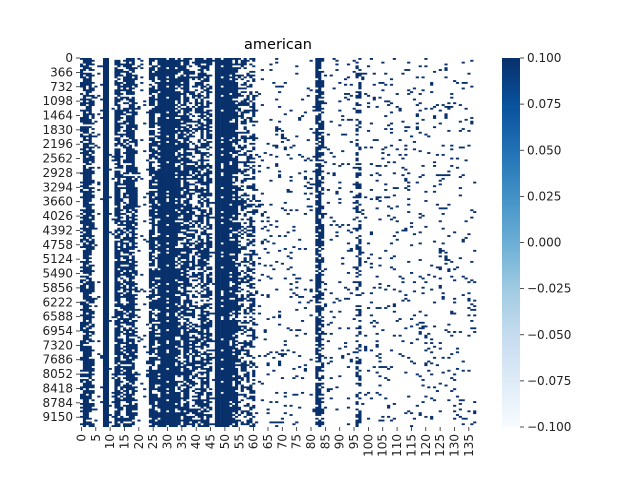  I want to click on x-tick-label: 50, so click(225, 441).